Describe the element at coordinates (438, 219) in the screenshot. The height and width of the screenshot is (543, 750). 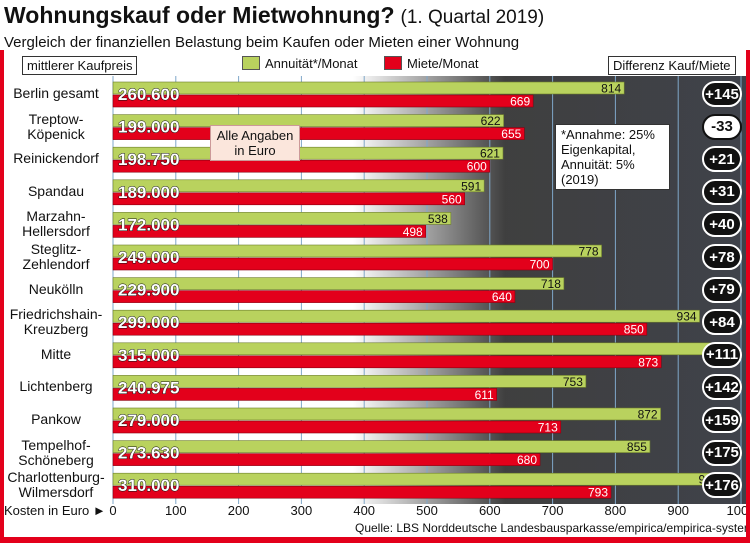
I see `annuity-value-label: 538` at that location.